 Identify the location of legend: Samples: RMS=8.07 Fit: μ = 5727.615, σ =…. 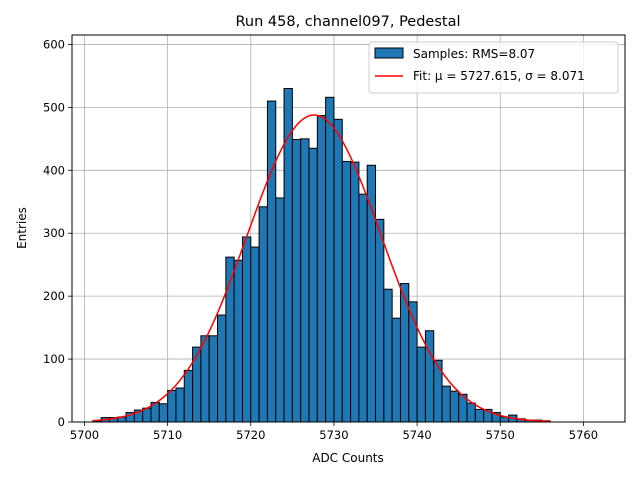
(493, 67).